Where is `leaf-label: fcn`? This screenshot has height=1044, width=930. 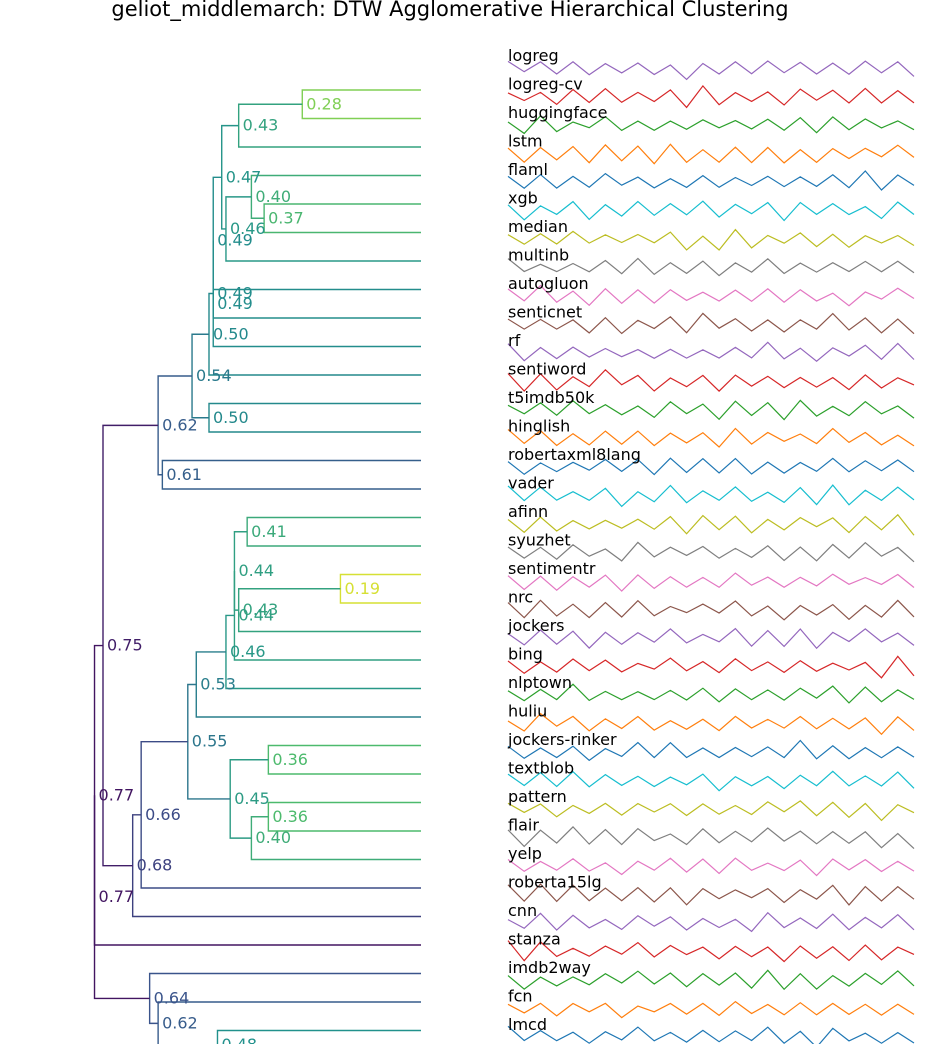
leaf-label: fcn is located at coordinates (520, 996).